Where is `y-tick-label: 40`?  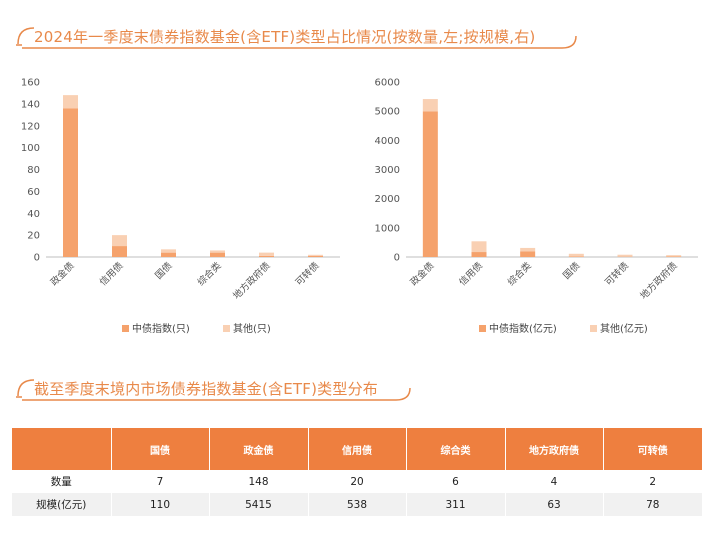 y-tick-label: 40 is located at coordinates (33, 214).